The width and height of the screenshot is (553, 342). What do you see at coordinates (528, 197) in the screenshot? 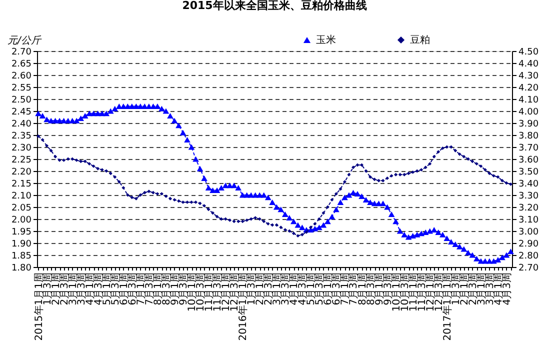
I see `y2-tick-label: 3.30` at bounding box center [528, 197].